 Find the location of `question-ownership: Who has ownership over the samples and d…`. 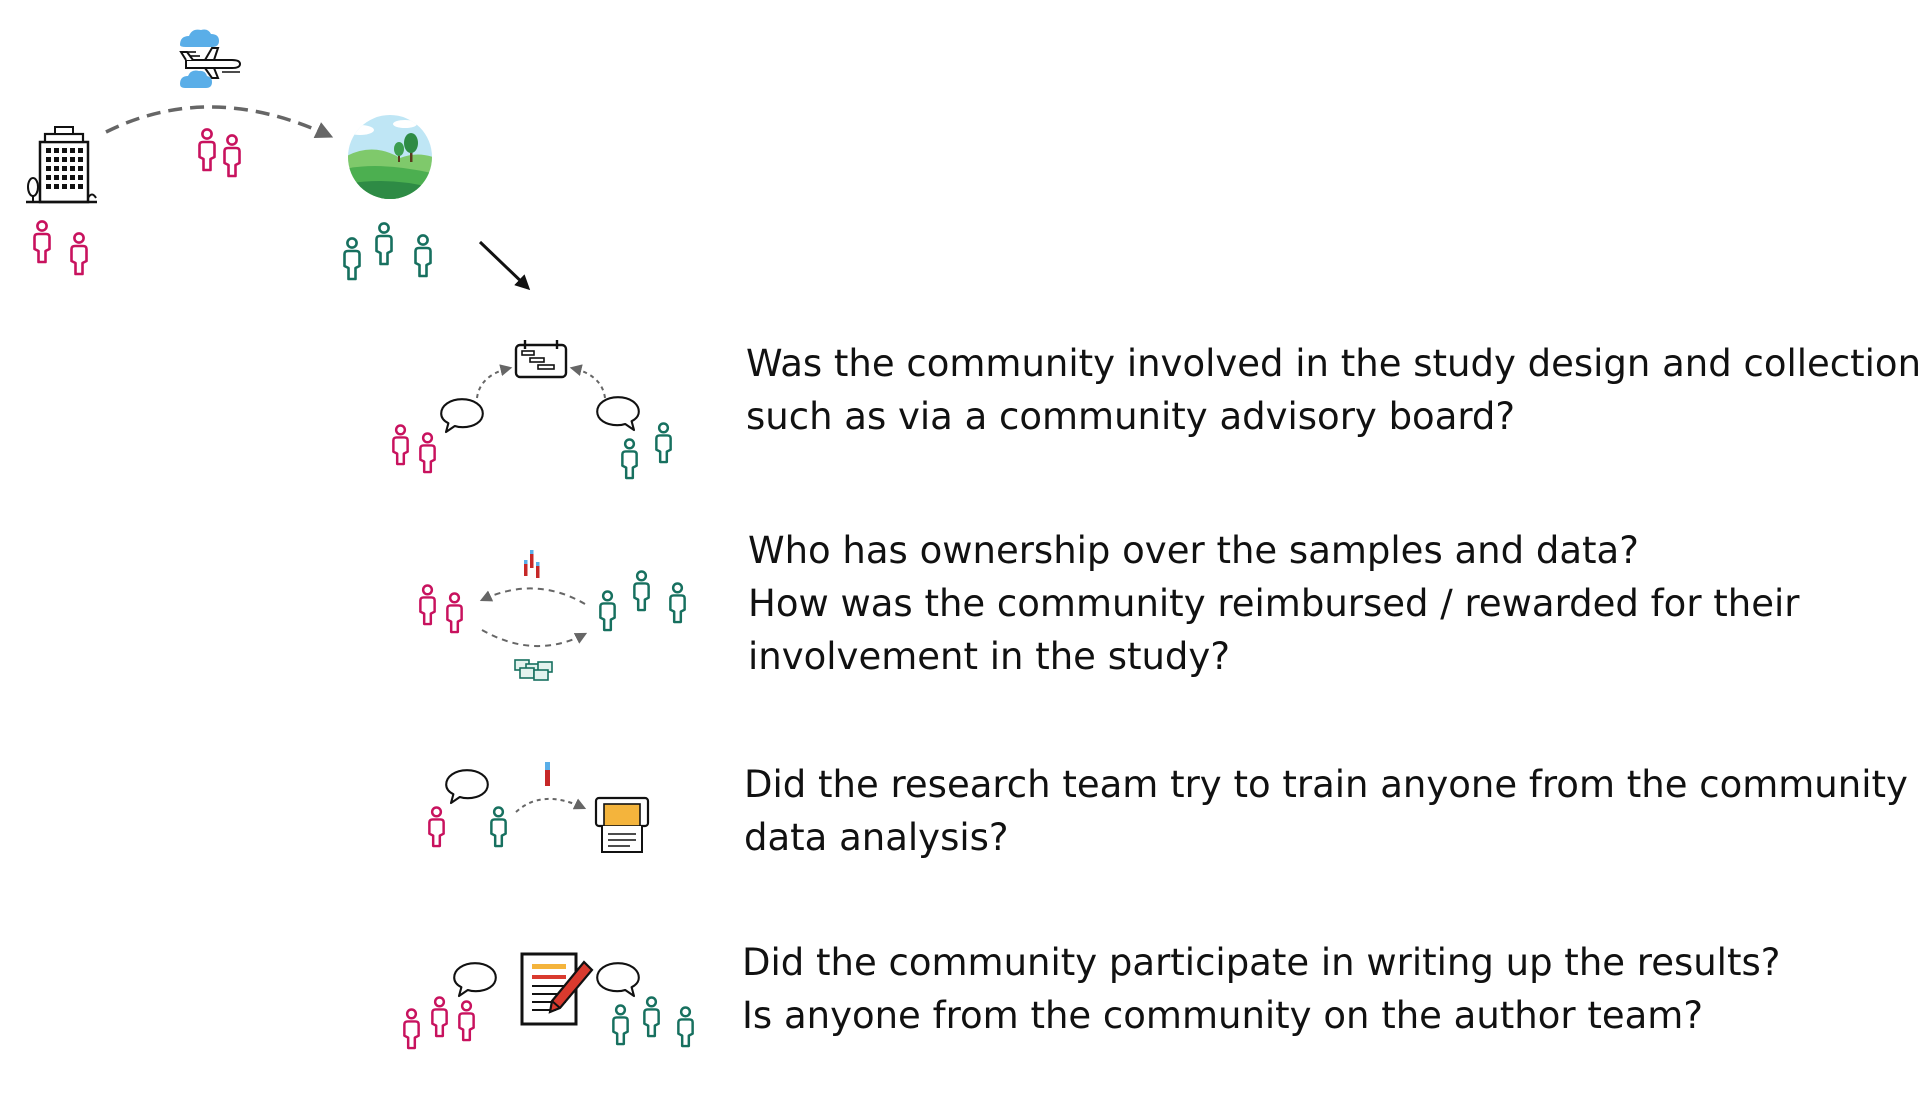

question-ownership: Who has ownership over the samples and d… is located at coordinates (1274, 603).